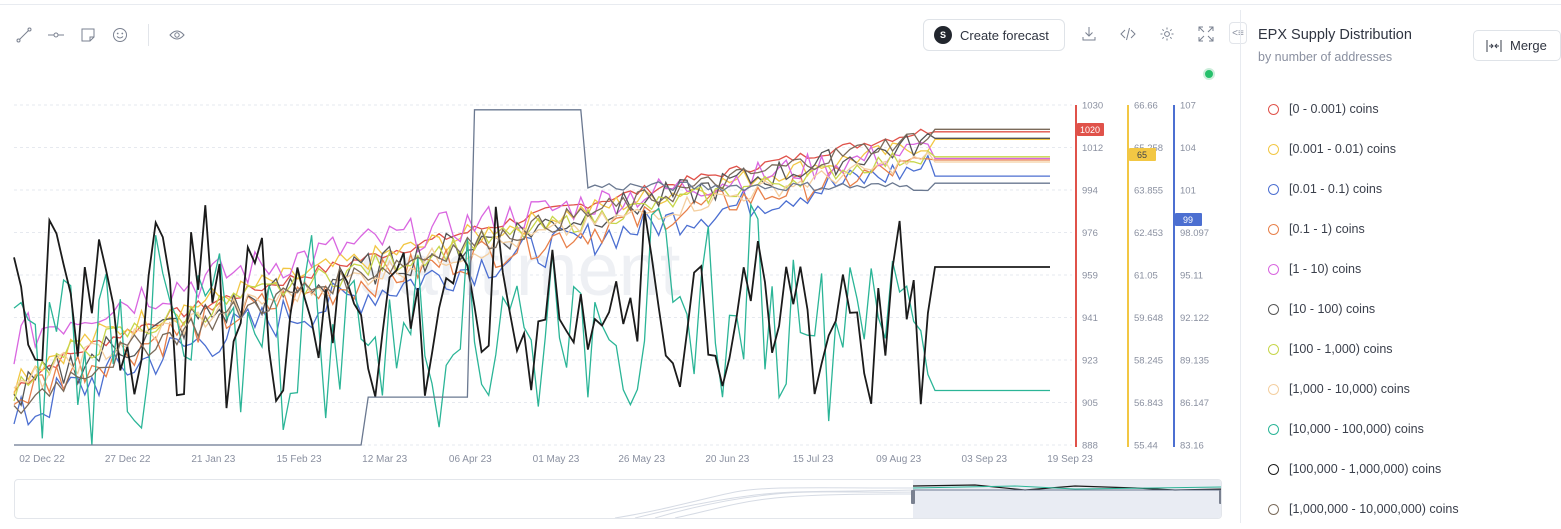 Image resolution: width=1561 pixels, height=529 pixels. I want to click on panel-divider, so click(1240, 266).